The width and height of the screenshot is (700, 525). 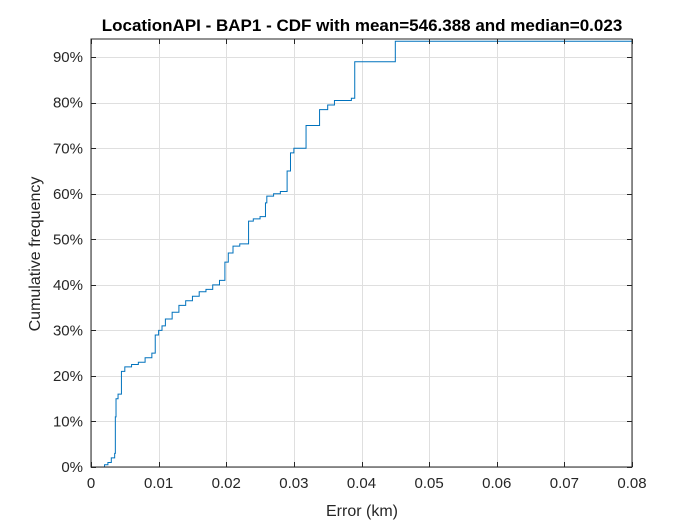 I want to click on y-tick-label: 90%, so click(x=68, y=57).